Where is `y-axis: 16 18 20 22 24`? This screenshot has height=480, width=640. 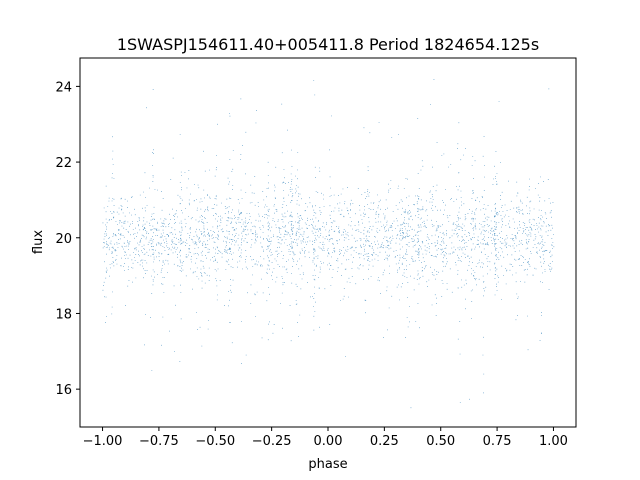
y-axis: 16 18 20 22 24 is located at coordinates (67, 239).